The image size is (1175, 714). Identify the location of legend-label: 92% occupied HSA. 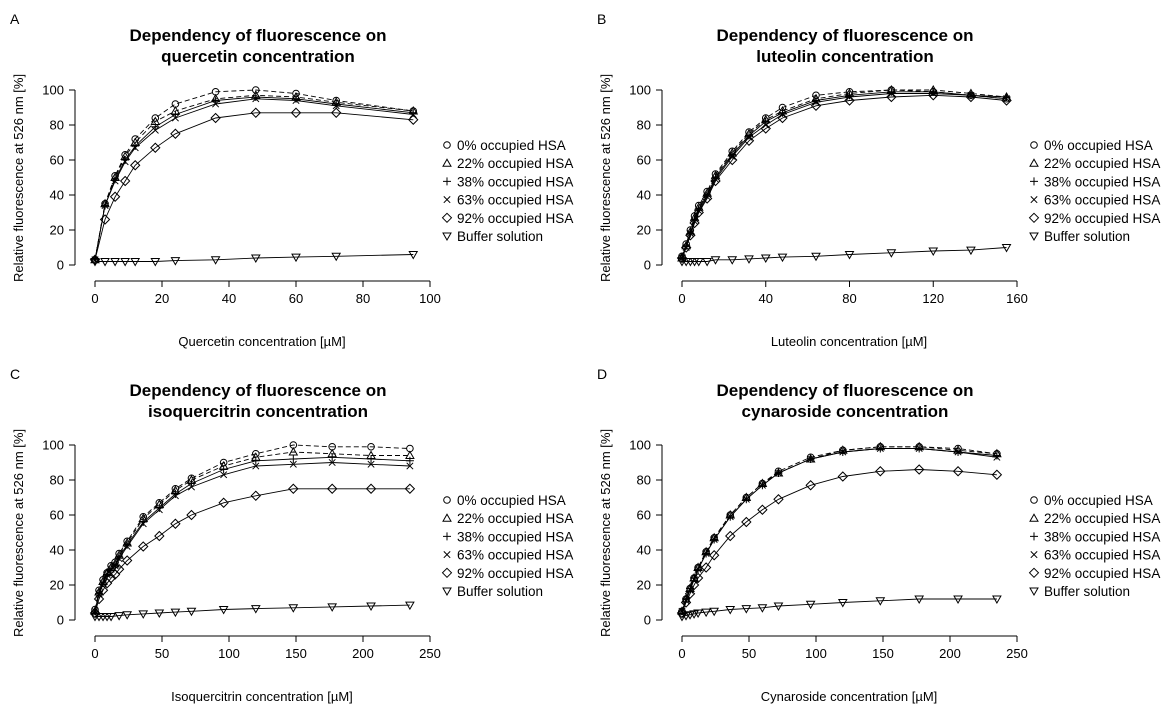
(515, 218).